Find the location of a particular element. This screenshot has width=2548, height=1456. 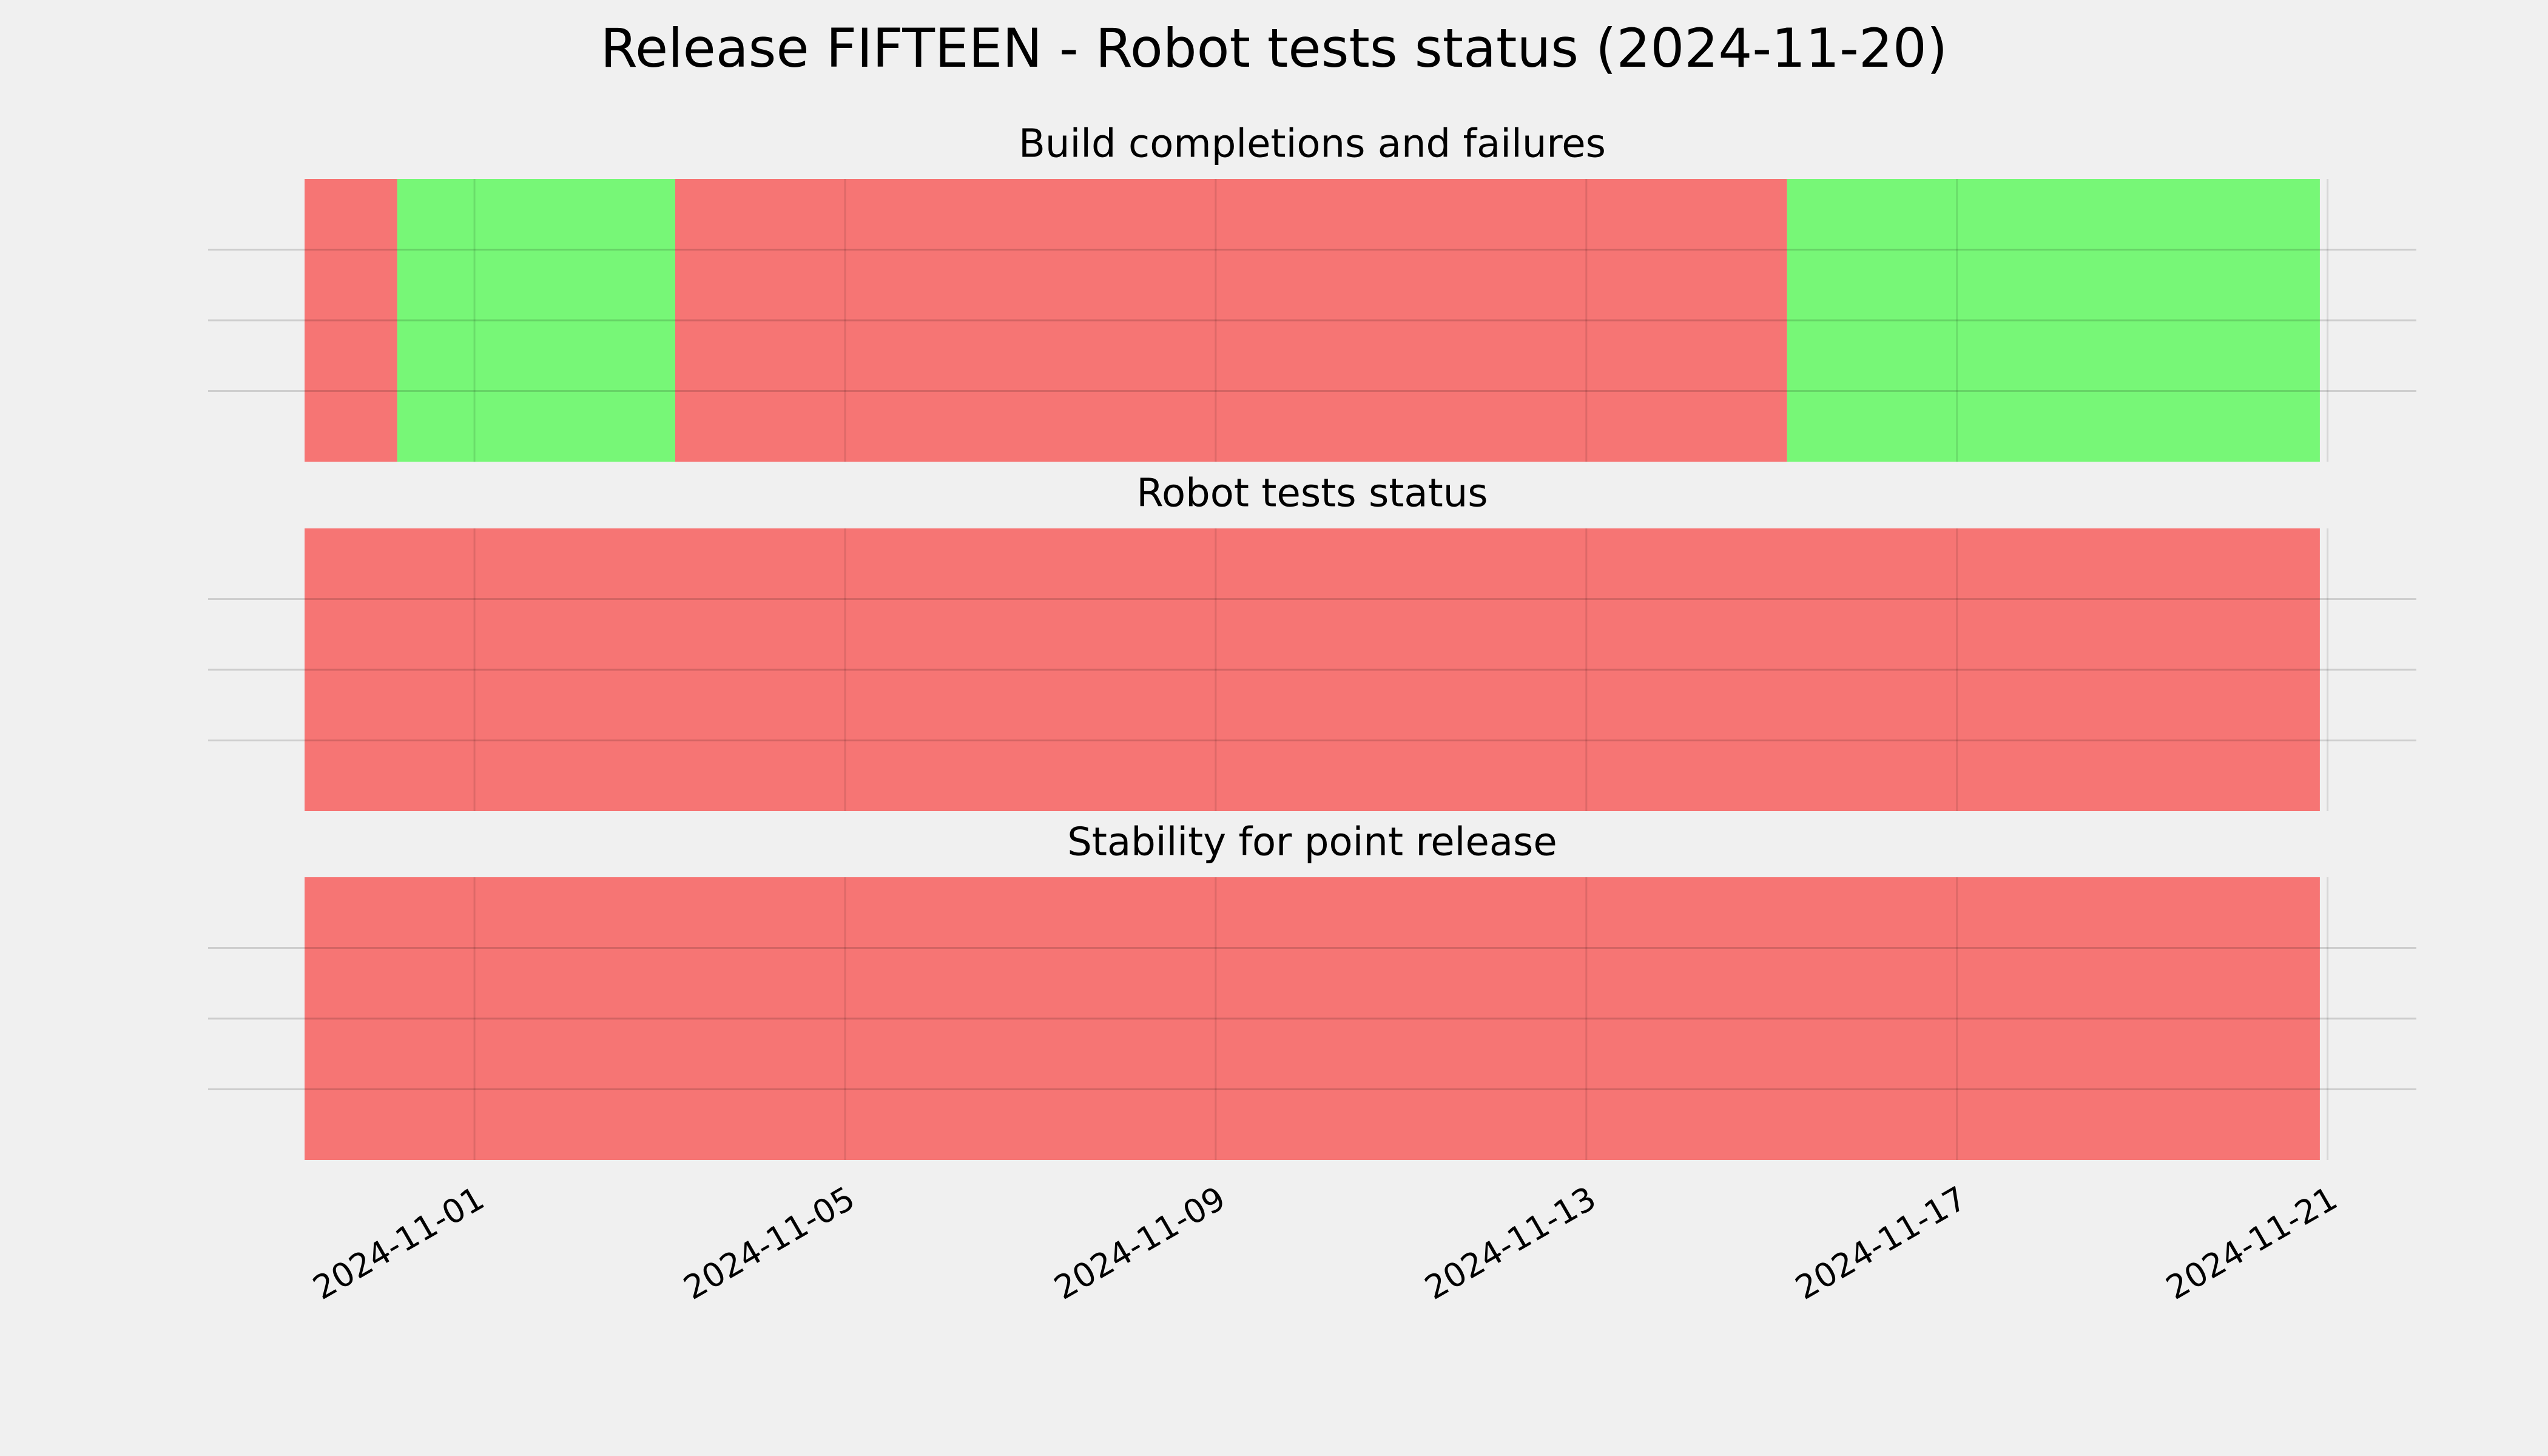

subplot-title: Robot tests status is located at coordinates (1312, 493).